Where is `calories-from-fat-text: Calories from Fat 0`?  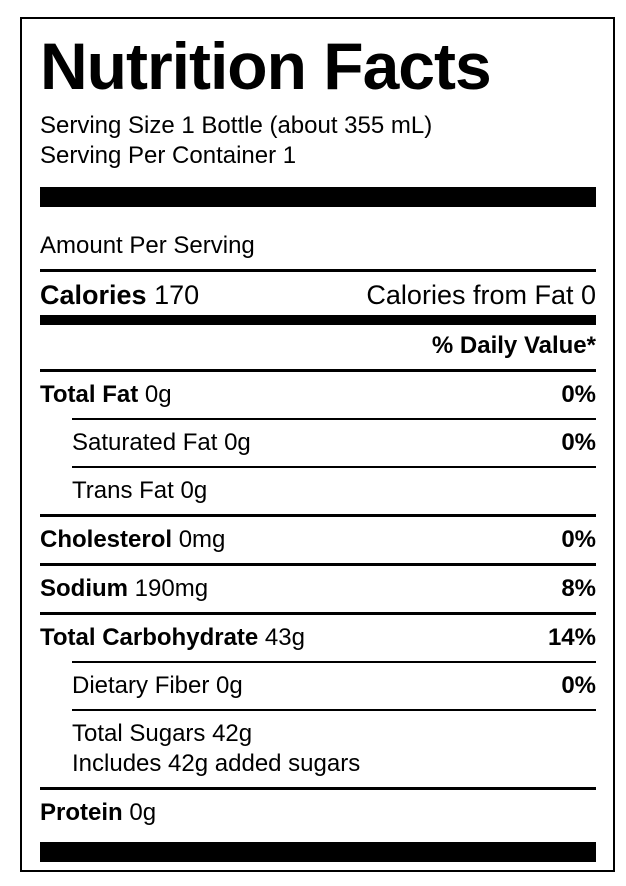 calories-from-fat-text: Calories from Fat 0 is located at coordinates (481, 295).